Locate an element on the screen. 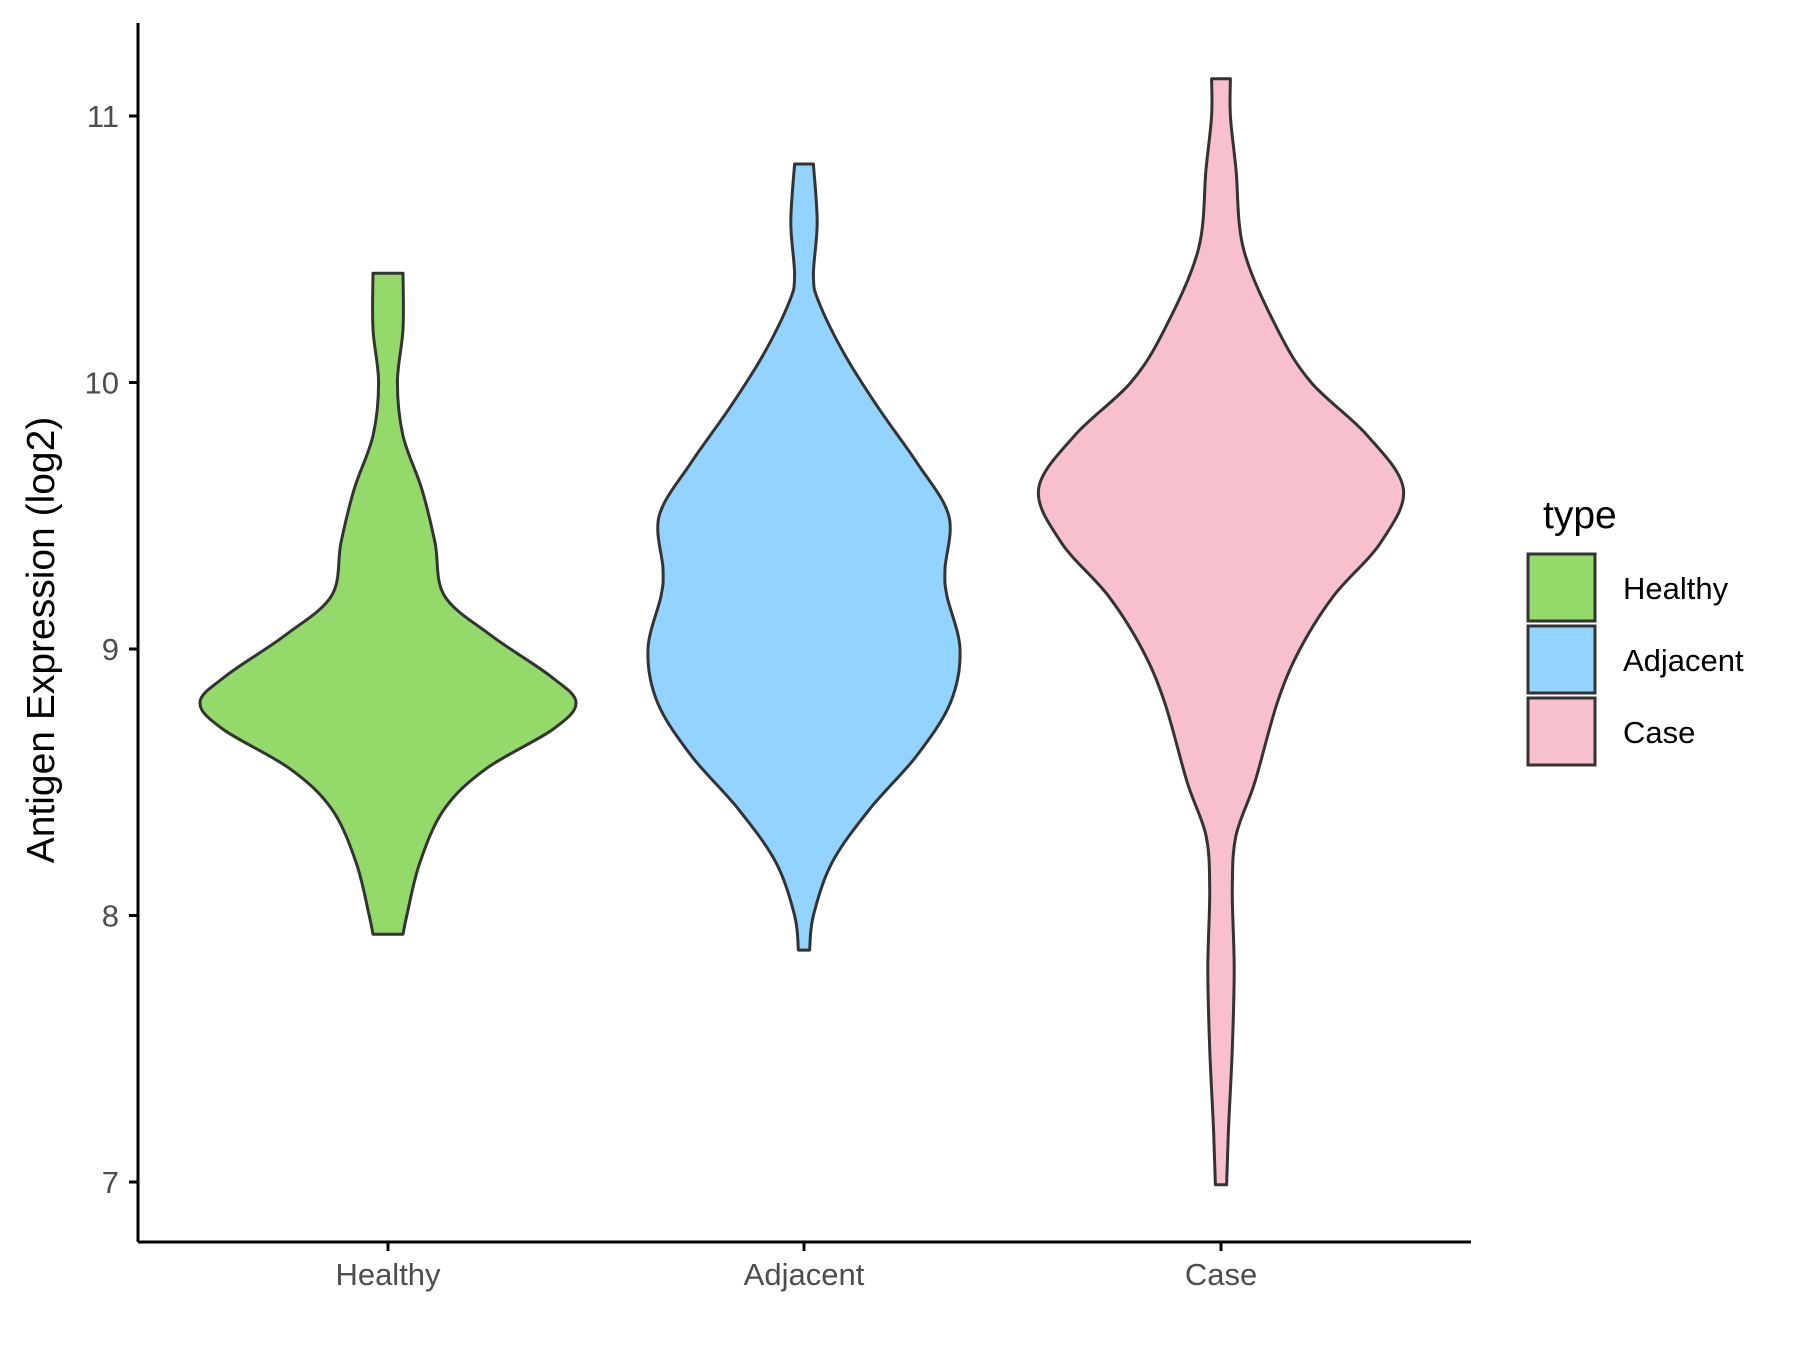  y-tick-label: 9 is located at coordinates (110, 649).